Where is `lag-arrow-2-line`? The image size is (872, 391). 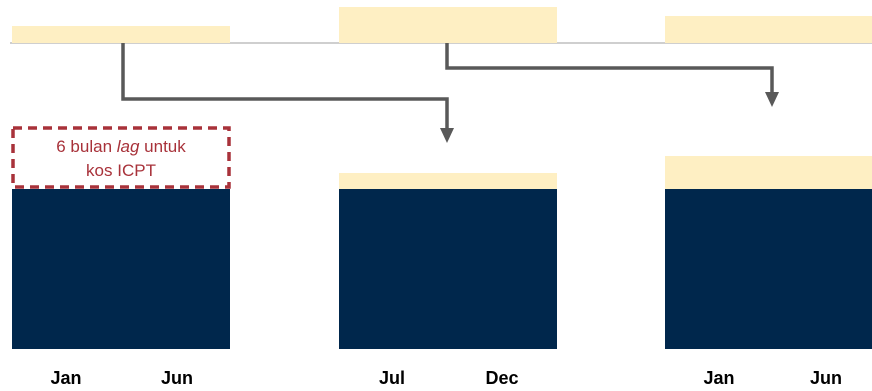
lag-arrow-2-line is located at coordinates (609, 68).